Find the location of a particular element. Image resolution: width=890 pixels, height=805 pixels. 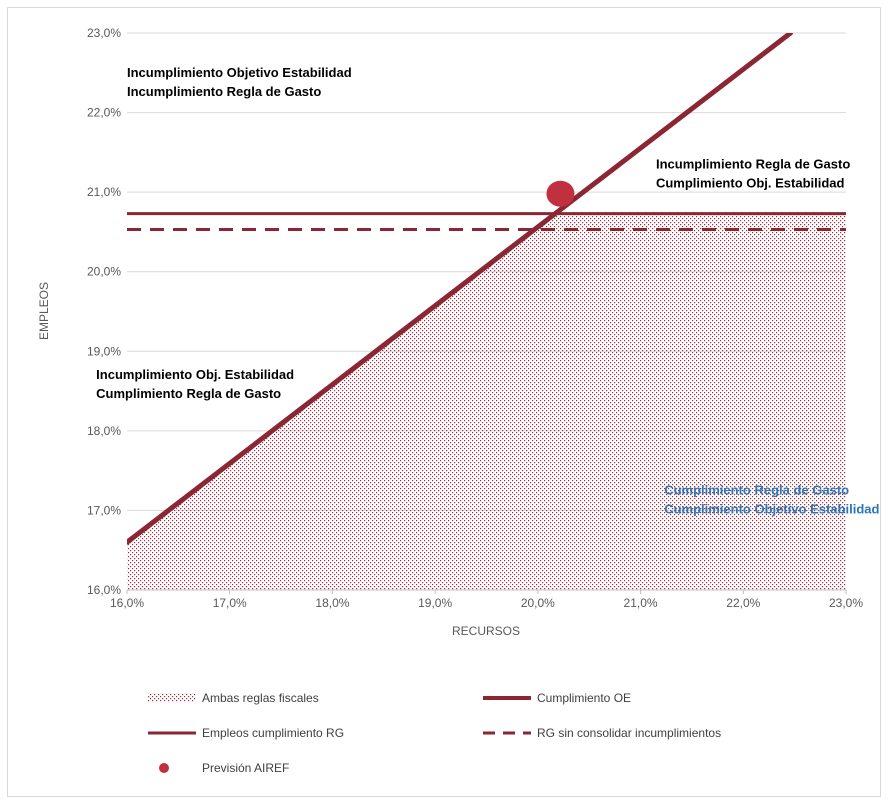

region-label: Cumplimiento Objetivo Estabilidad is located at coordinates (771, 509).